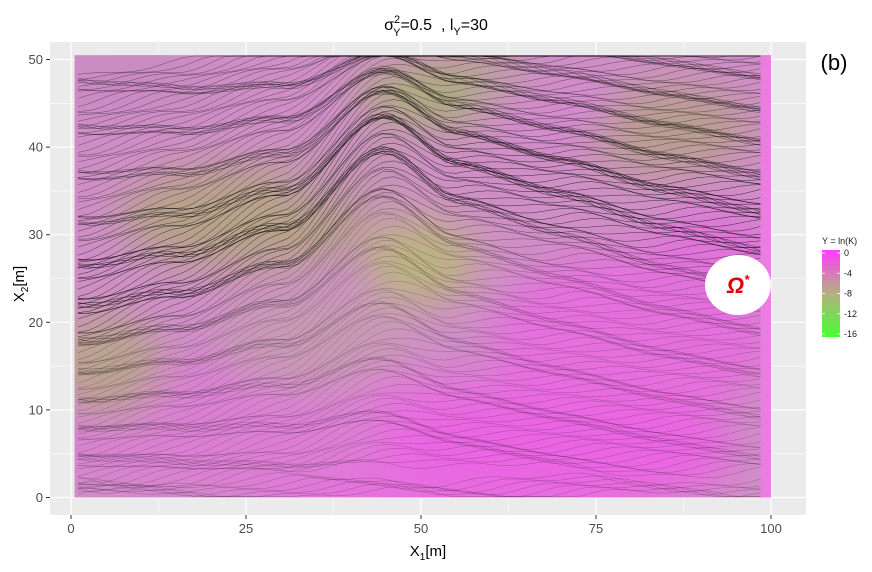  What do you see at coordinates (452, 25) in the screenshot?
I see `title-l: l` at bounding box center [452, 25].